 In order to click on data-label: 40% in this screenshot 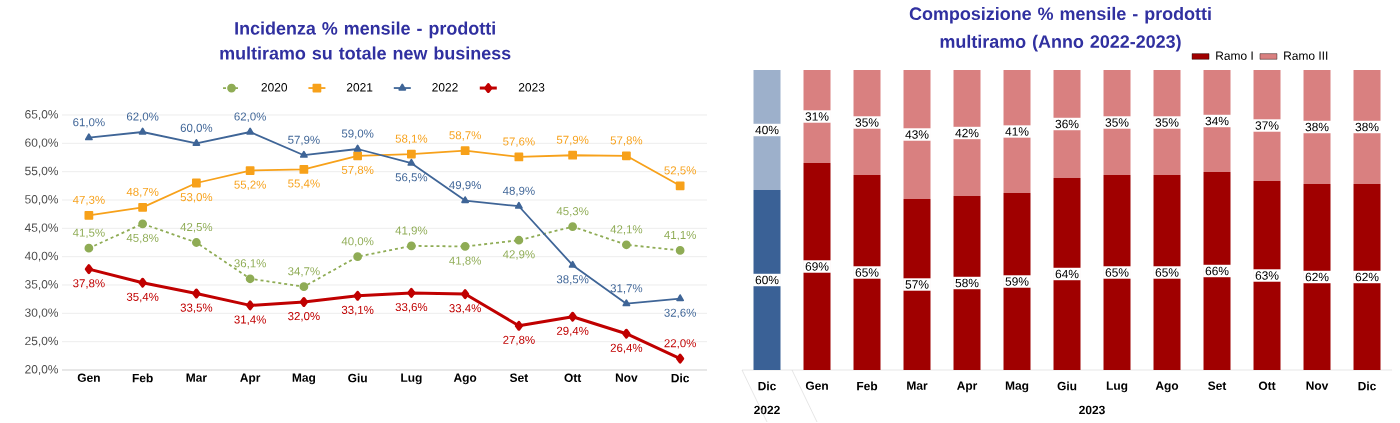, I will do `click(767, 130)`.